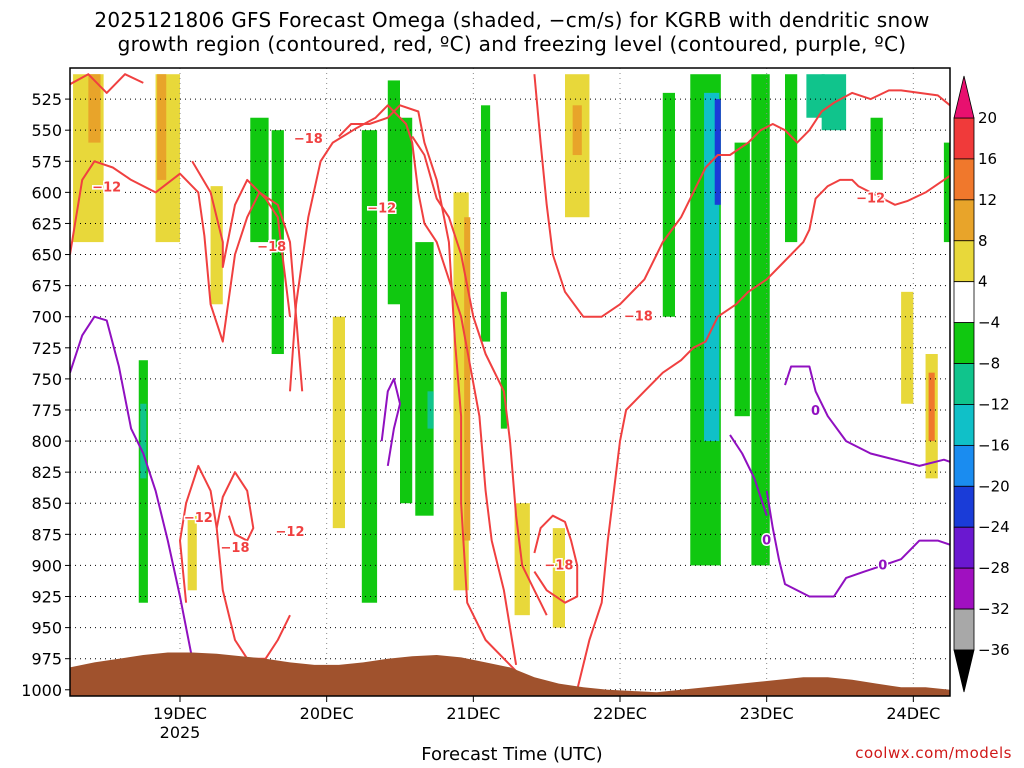 Image resolution: width=1024 pixels, height=768 pixels. What do you see at coordinates (983, 282) in the screenshot?
I see `colorbar-label: 4` at bounding box center [983, 282].